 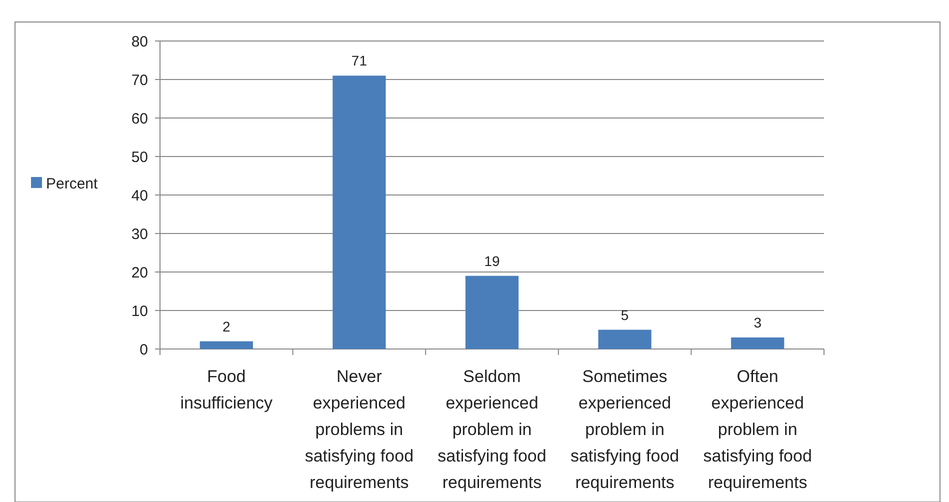 I want to click on y-tick-label: 80, so click(x=139, y=41).